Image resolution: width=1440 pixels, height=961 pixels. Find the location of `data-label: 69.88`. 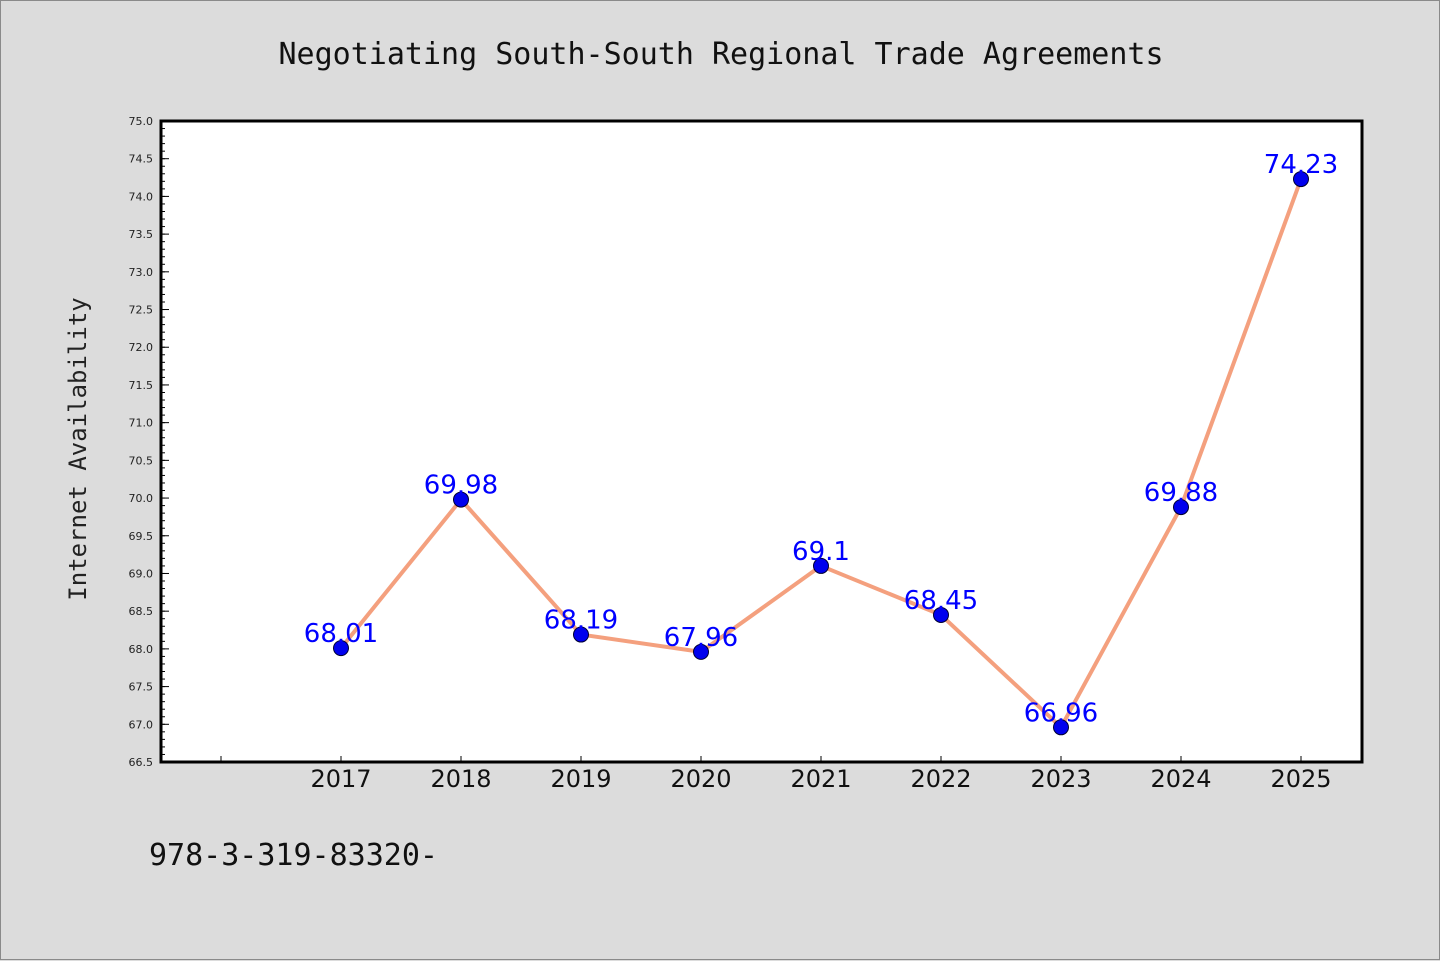

data-label: 69.88 is located at coordinates (1181, 493).